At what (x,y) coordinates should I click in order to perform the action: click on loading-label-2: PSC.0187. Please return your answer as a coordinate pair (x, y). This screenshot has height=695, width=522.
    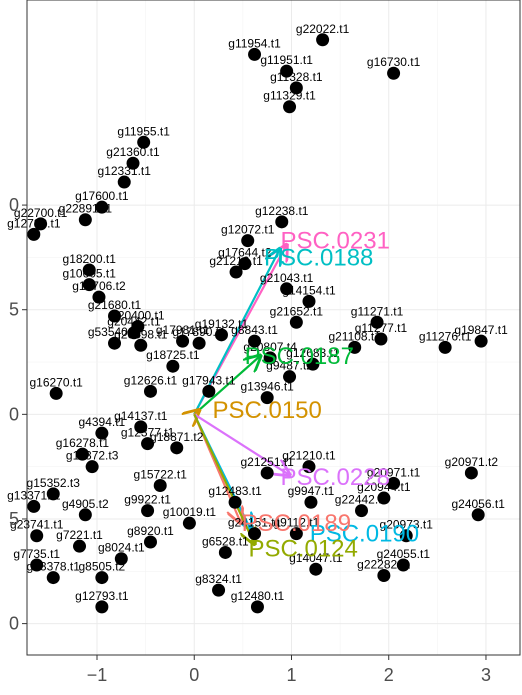
    Looking at the image, I should click on (299, 356).